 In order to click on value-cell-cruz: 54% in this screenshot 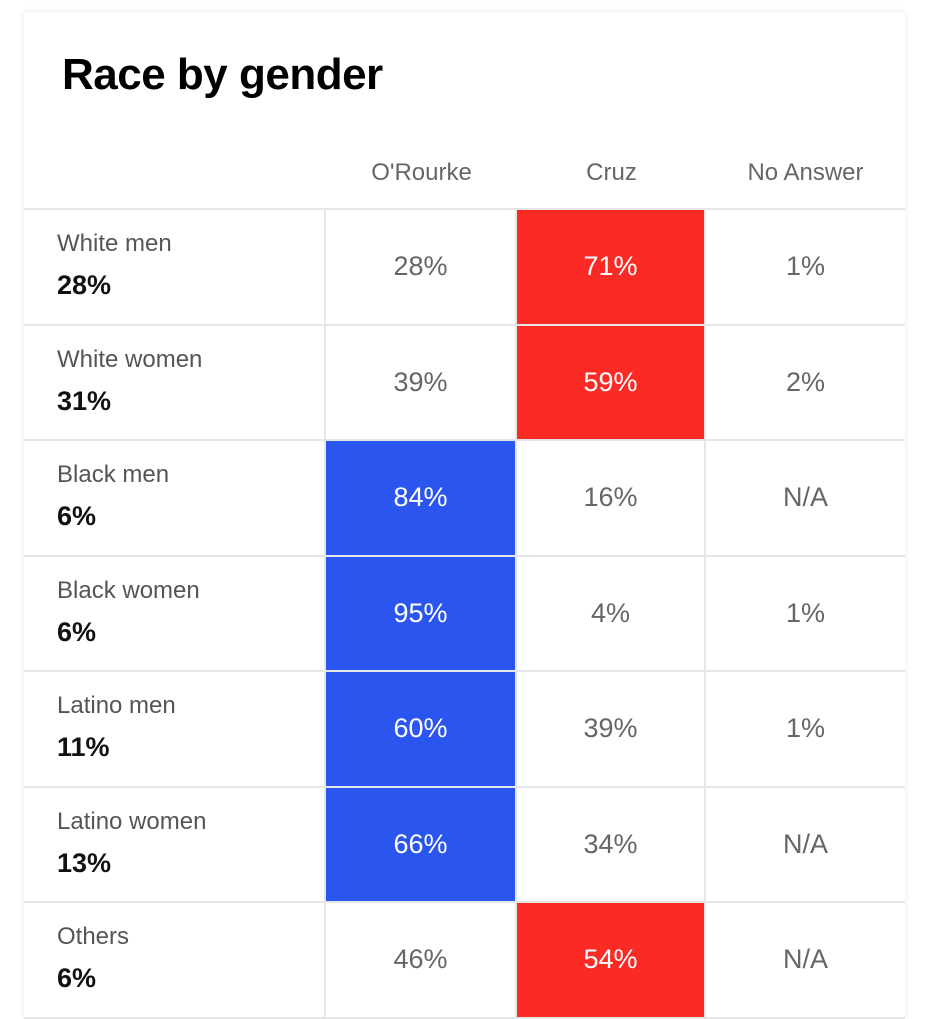, I will do `click(611, 960)`.